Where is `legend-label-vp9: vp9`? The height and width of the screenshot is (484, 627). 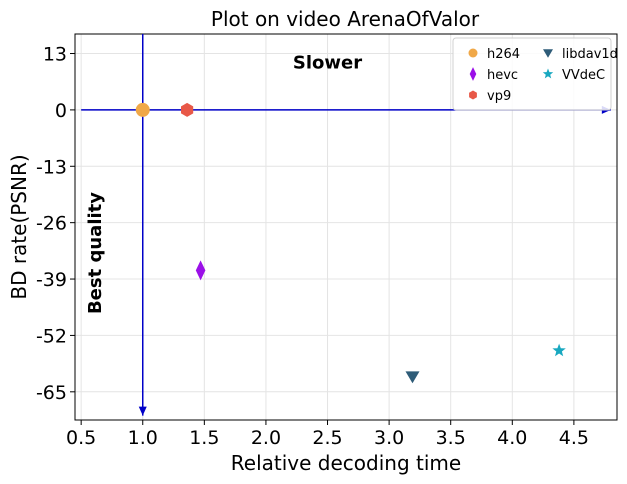
legend-label-vp9: vp9 is located at coordinates (499, 96).